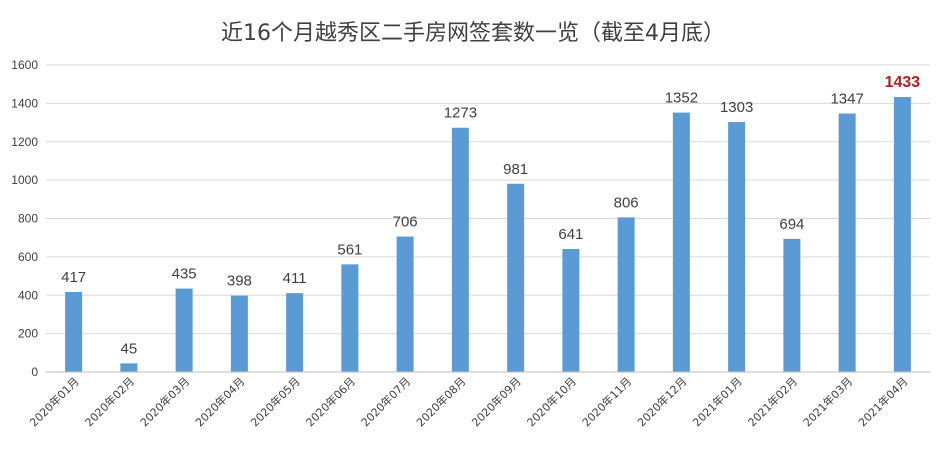 This screenshot has width=946, height=454. What do you see at coordinates (606, 401) in the screenshot?
I see `x-tick-label: 2020年11月` at bounding box center [606, 401].